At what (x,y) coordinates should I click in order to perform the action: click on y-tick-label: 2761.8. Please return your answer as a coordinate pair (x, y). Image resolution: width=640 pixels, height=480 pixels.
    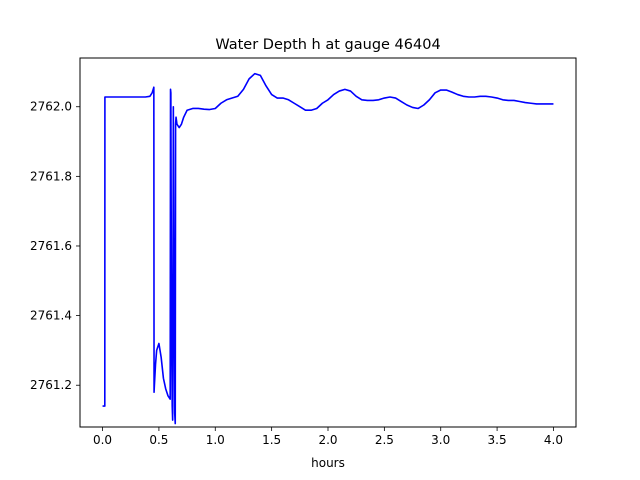
    Looking at the image, I should click on (51, 176).